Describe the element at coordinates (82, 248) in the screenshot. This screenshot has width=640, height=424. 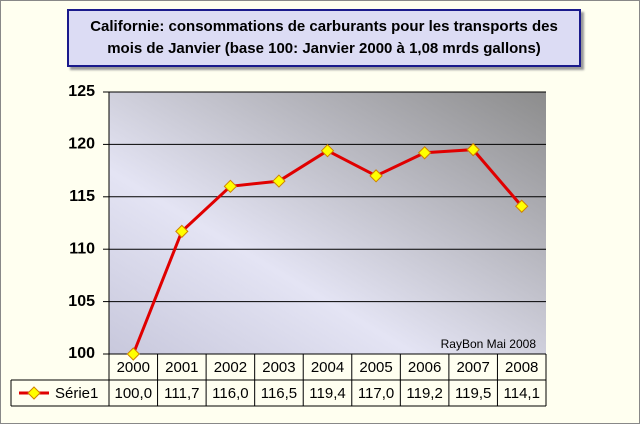
I see `y-tick-label: 110` at that location.